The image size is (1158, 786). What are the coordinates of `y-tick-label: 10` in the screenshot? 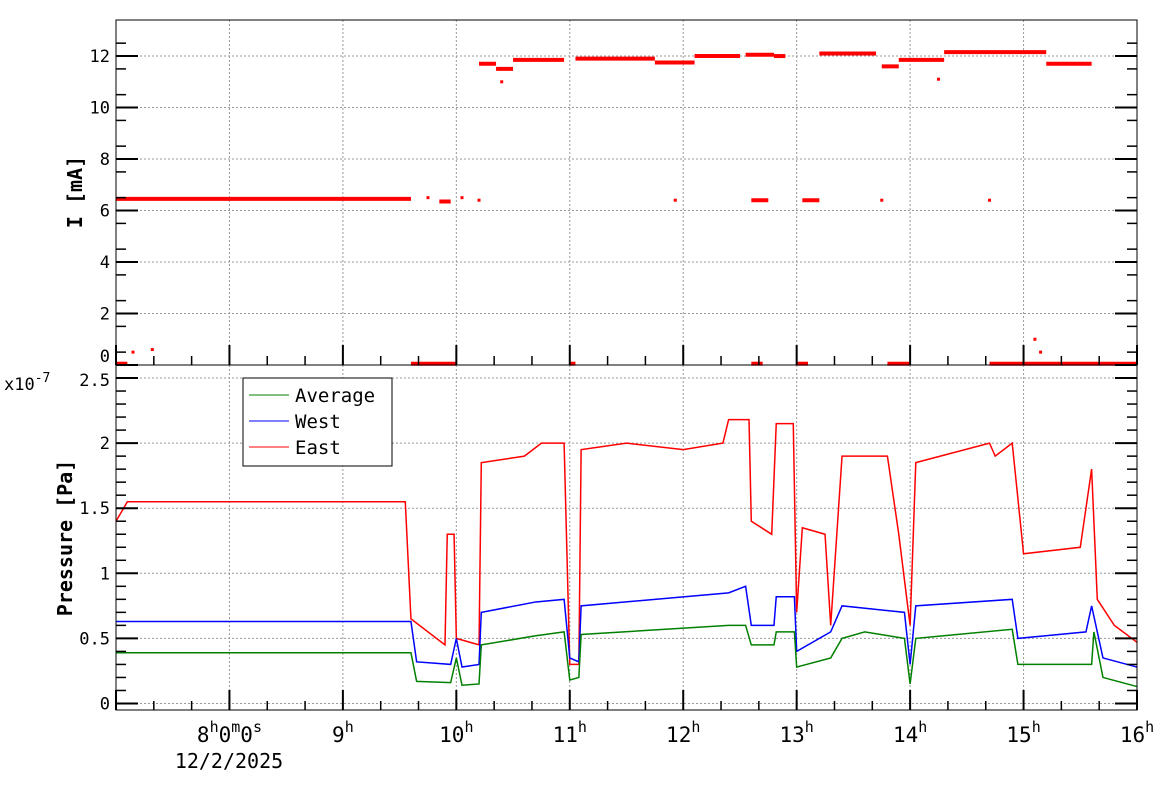 It's located at (100, 109).